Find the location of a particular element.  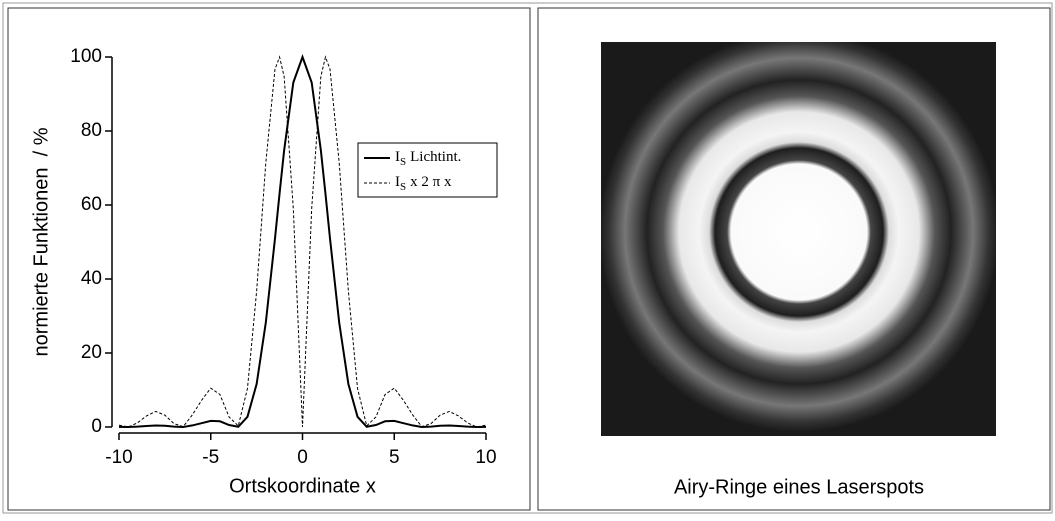

x-axis-label: Ortskoordinate x is located at coordinates (302, 486).